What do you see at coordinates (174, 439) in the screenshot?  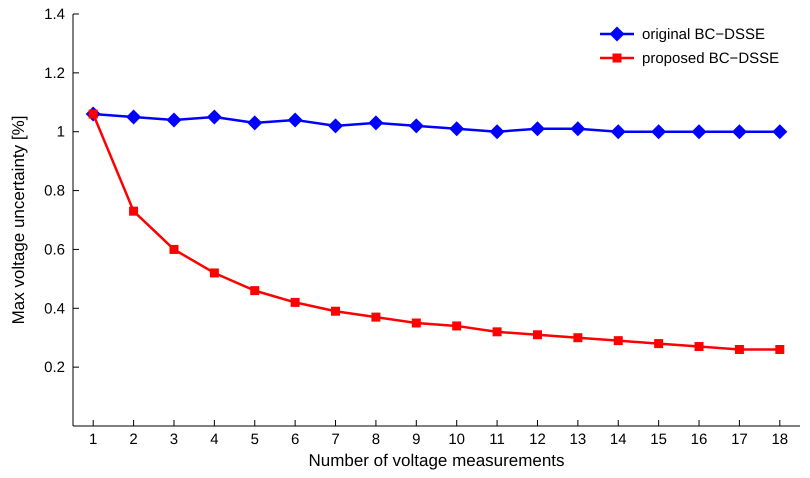 I see `x-tick-label: 3` at bounding box center [174, 439].